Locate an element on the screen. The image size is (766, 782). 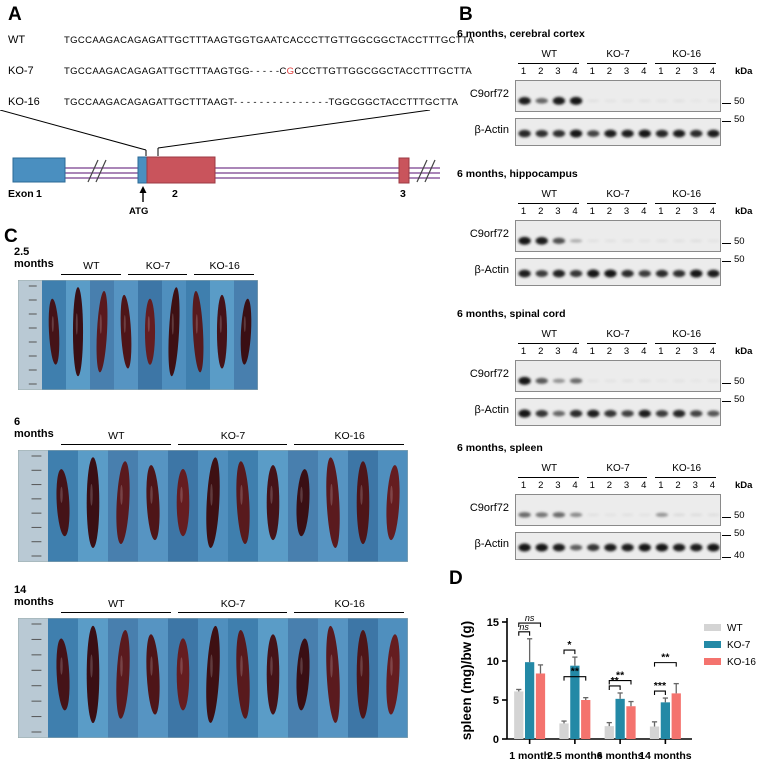
panel-b-letter: B is located at coordinates (466, 14).